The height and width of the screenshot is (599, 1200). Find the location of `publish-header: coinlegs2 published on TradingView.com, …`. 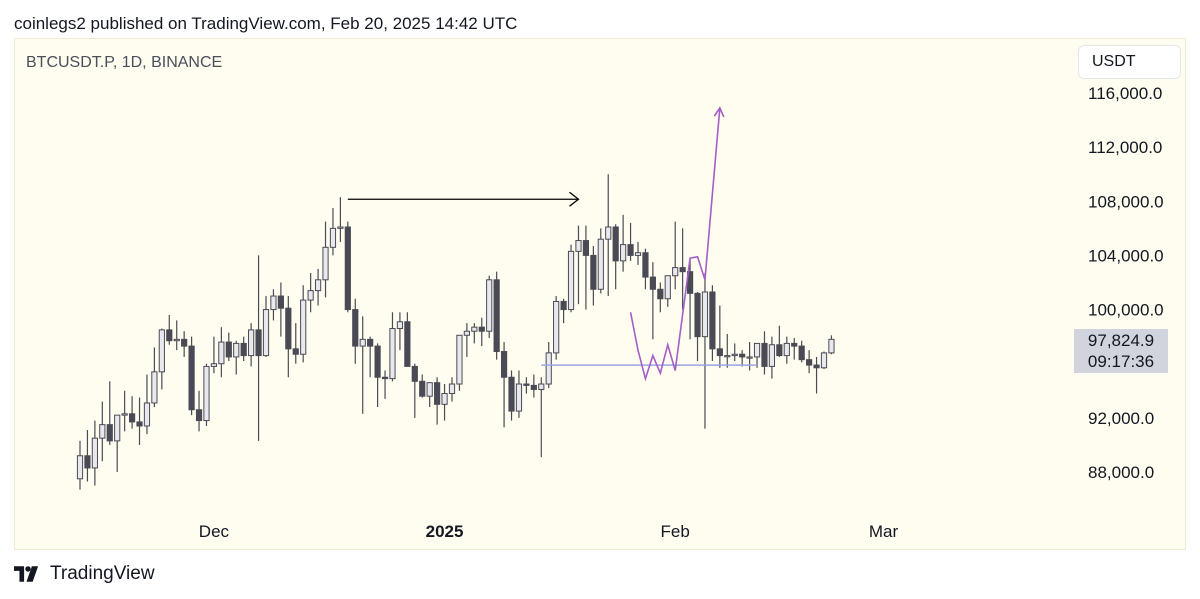

publish-header: coinlegs2 published on TradingView.com, … is located at coordinates (266, 23).